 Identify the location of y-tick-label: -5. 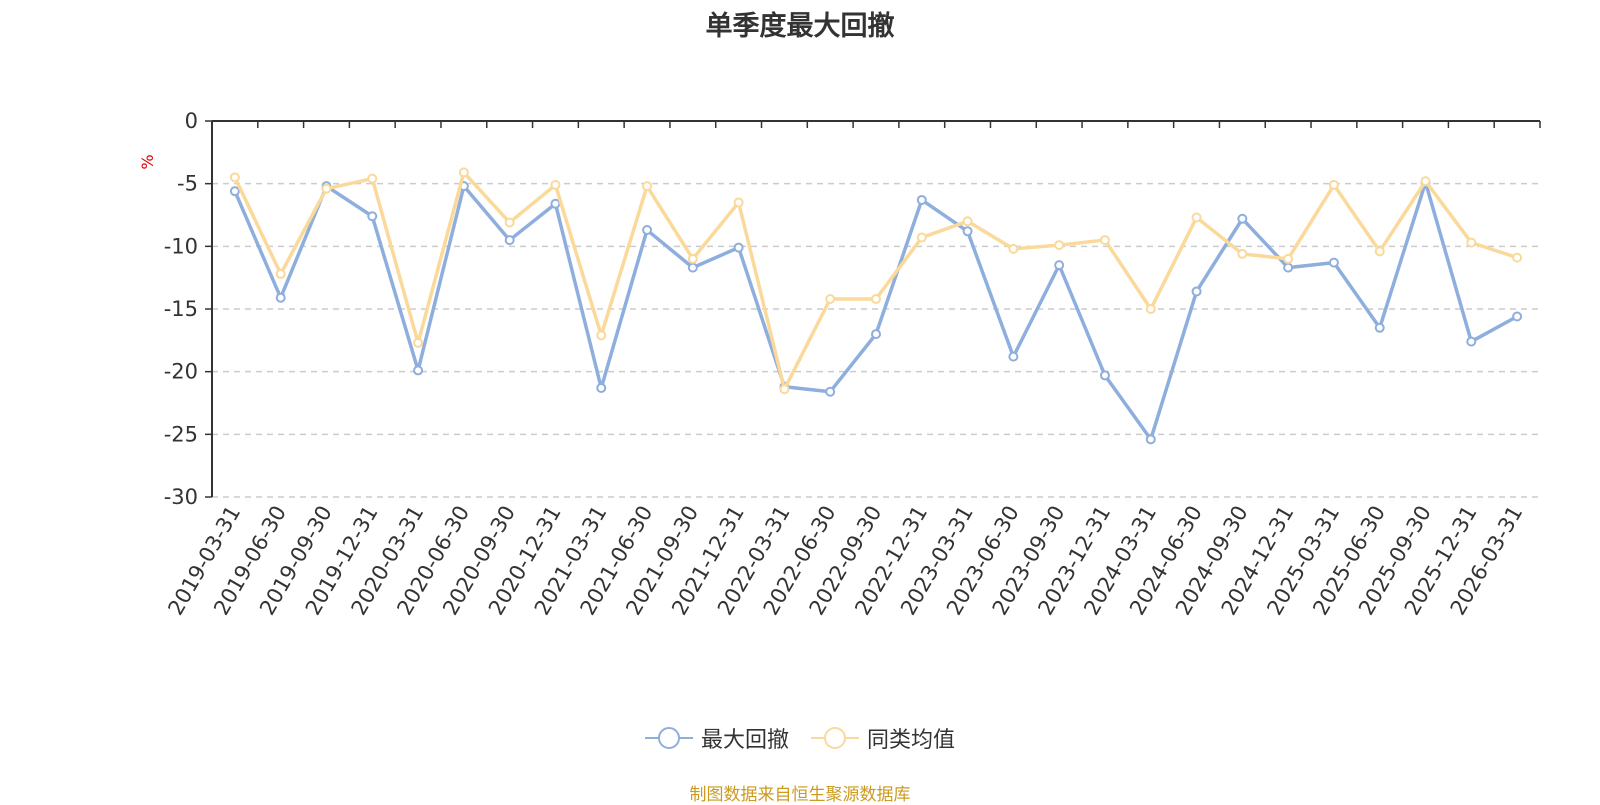
(187, 184).